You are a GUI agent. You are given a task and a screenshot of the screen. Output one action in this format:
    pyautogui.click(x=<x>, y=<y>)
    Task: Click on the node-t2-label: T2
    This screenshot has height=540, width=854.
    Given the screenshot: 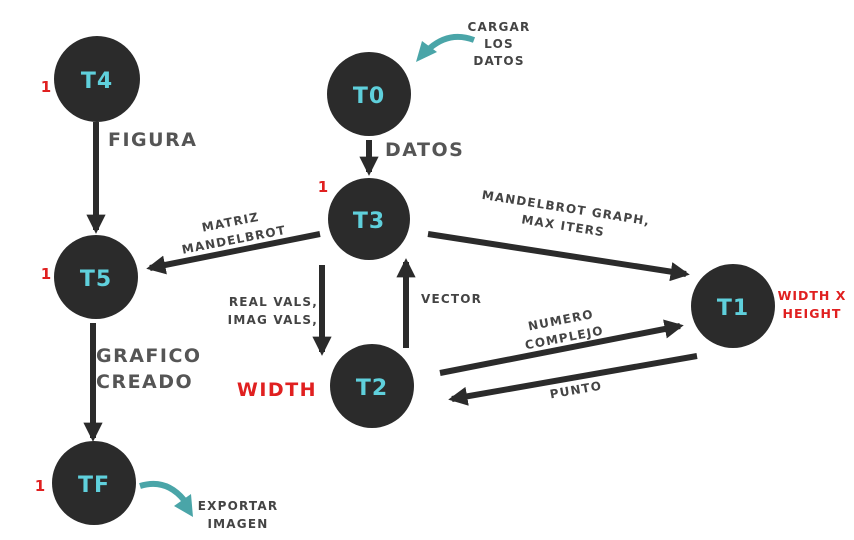 What is the action you would take?
    pyautogui.click(x=372, y=388)
    